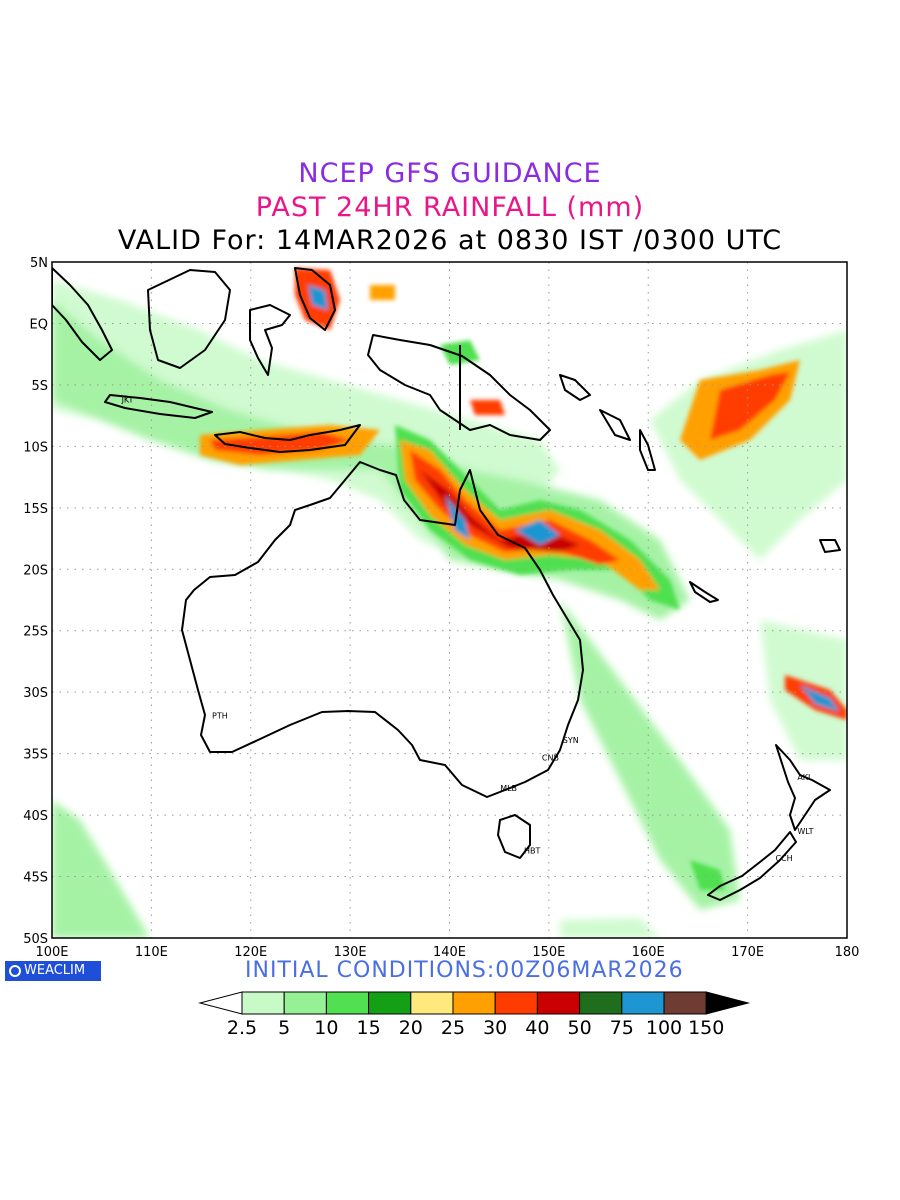 The image size is (900, 1200). I want to click on station-label: SYN, so click(571, 740).